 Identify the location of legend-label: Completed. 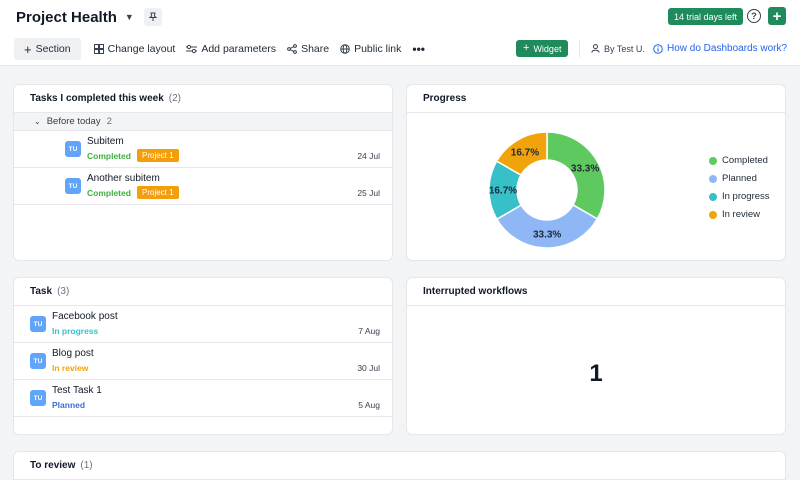
(745, 160).